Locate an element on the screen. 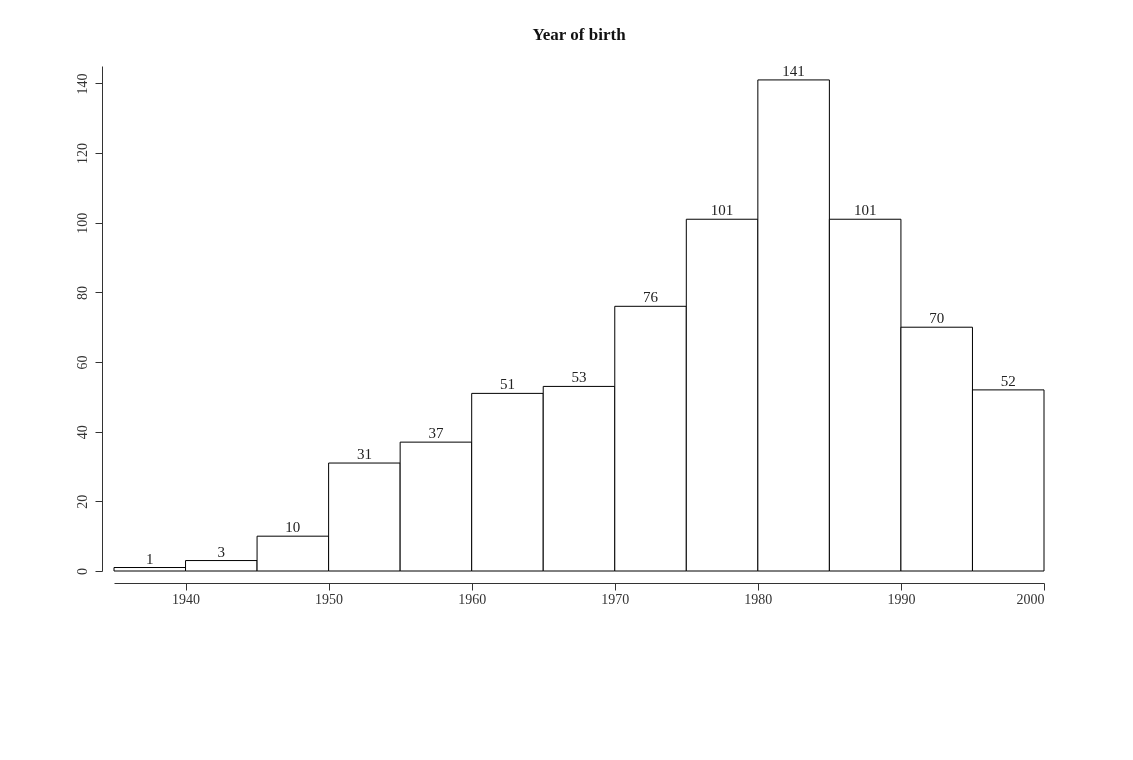  data-label: 70 is located at coordinates (937, 318).